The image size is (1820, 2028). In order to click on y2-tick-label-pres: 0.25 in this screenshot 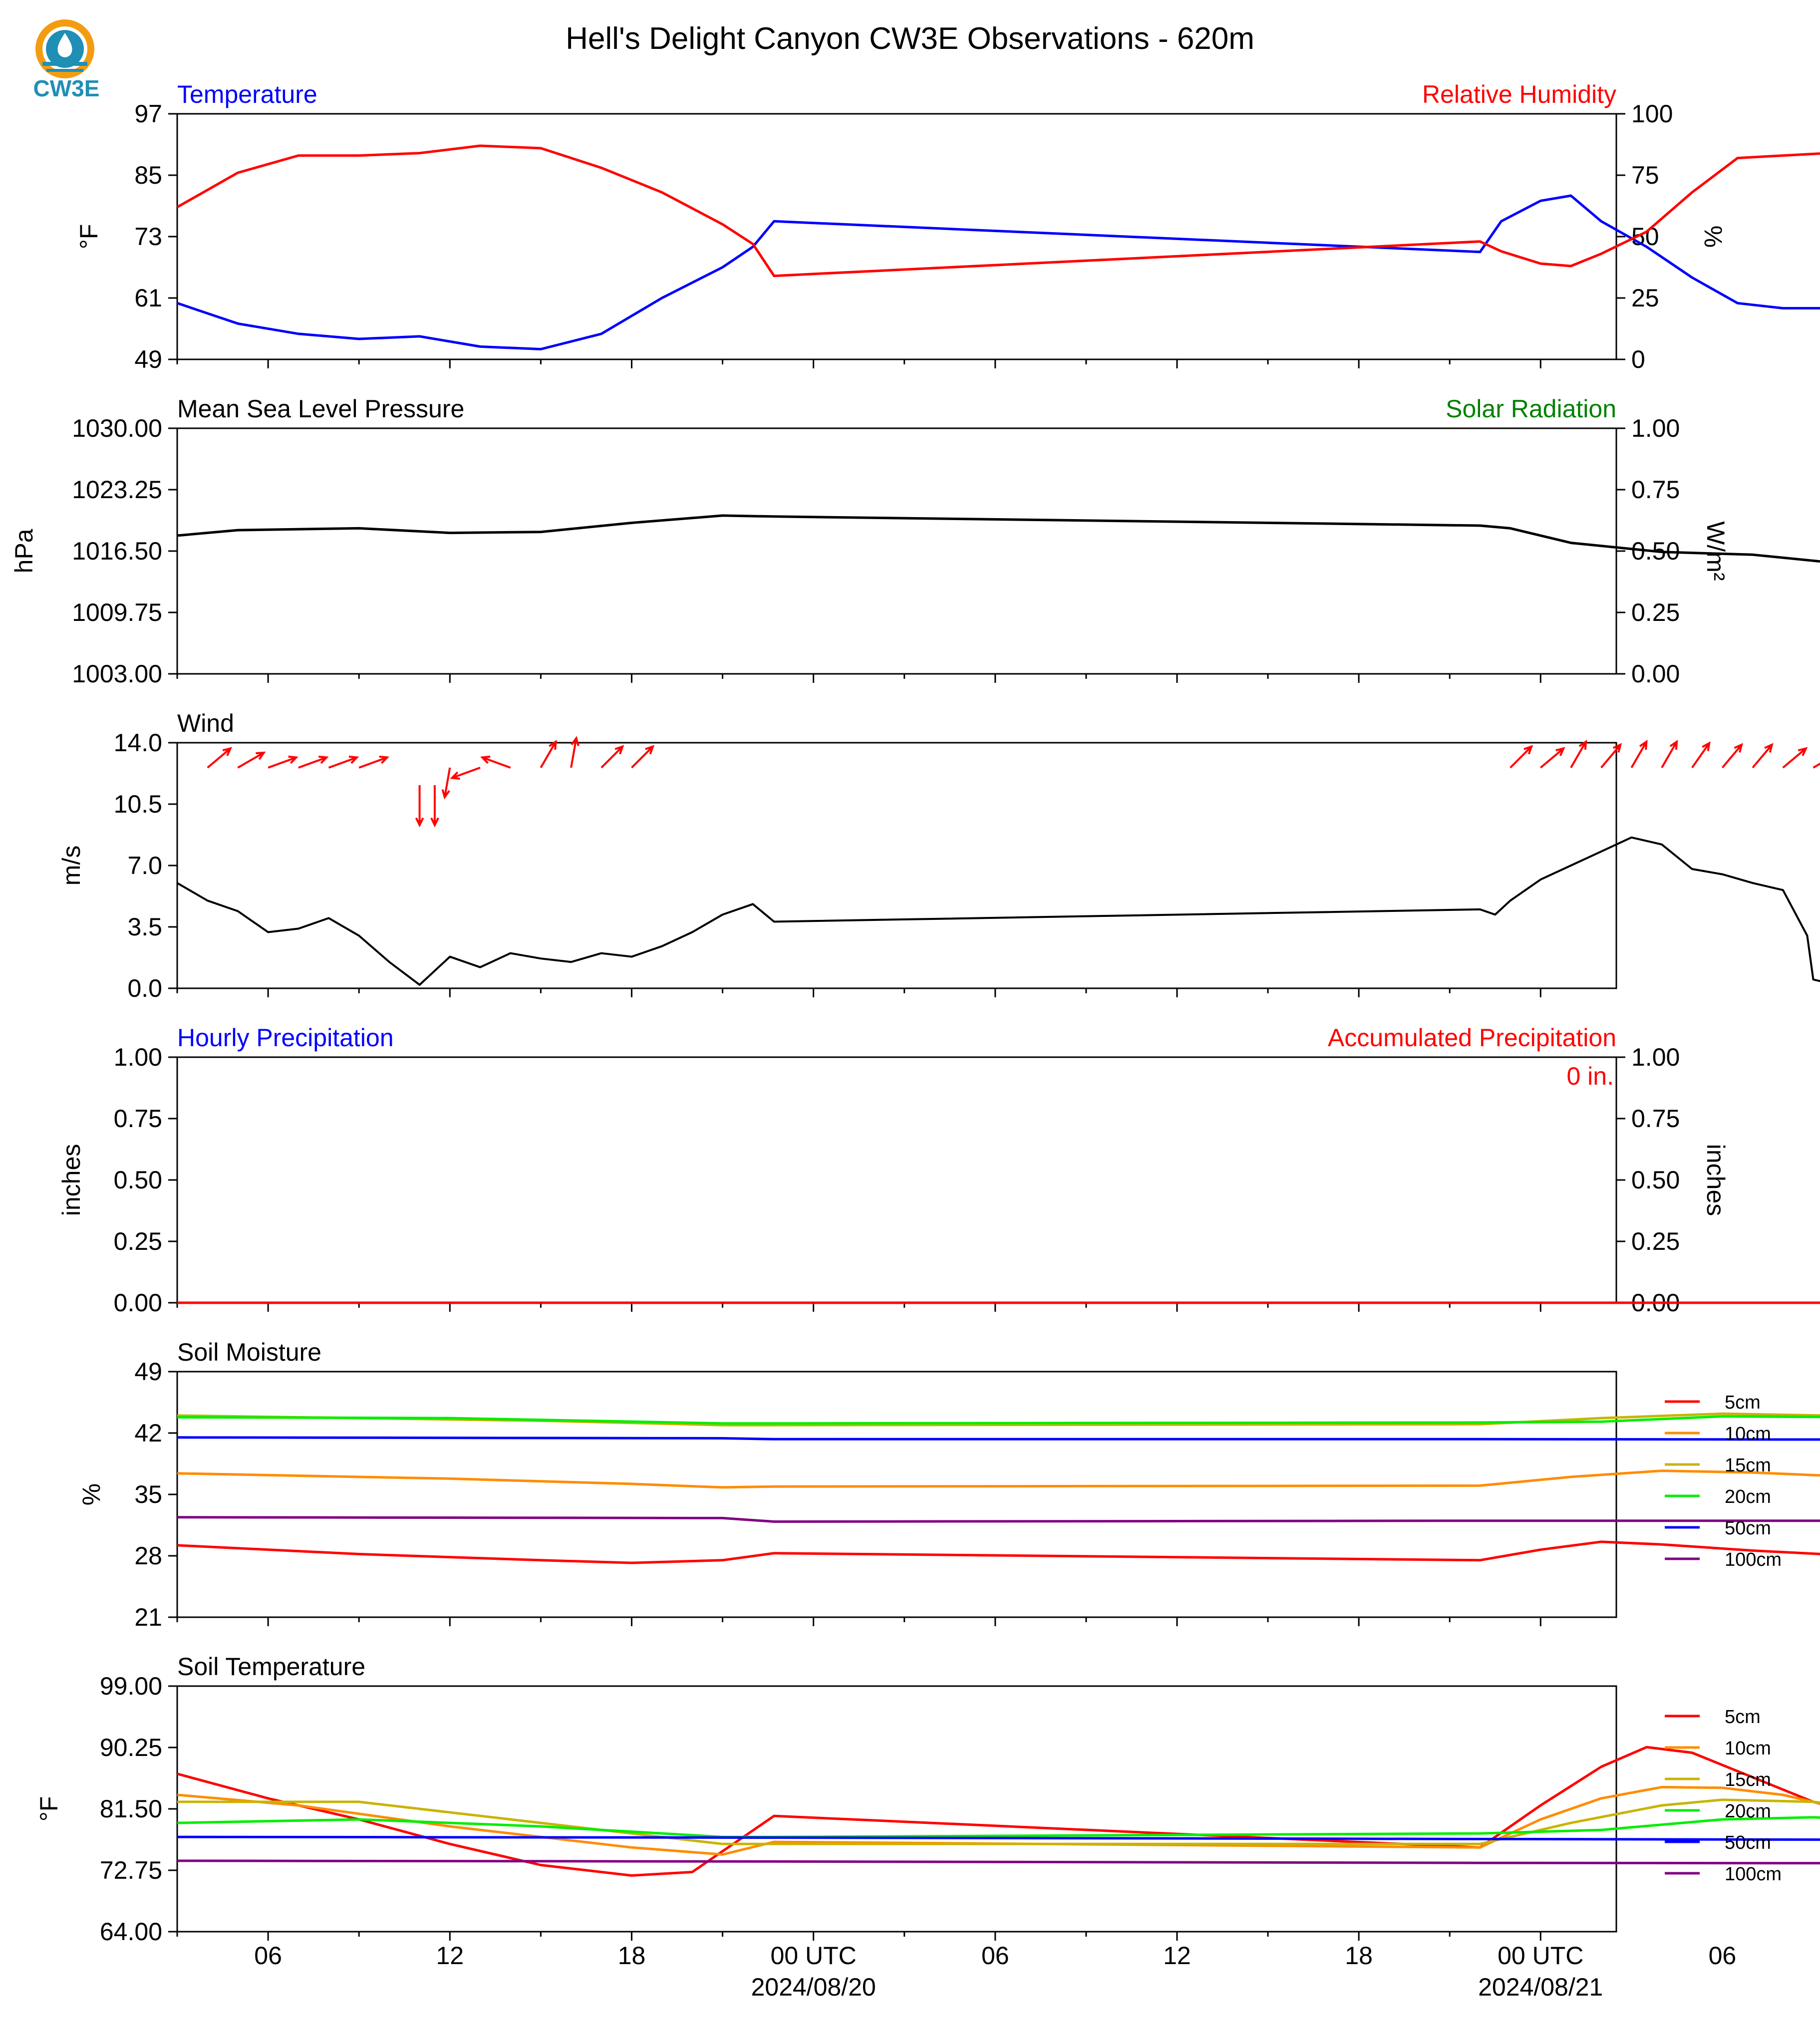, I will do `click(1655, 612)`.